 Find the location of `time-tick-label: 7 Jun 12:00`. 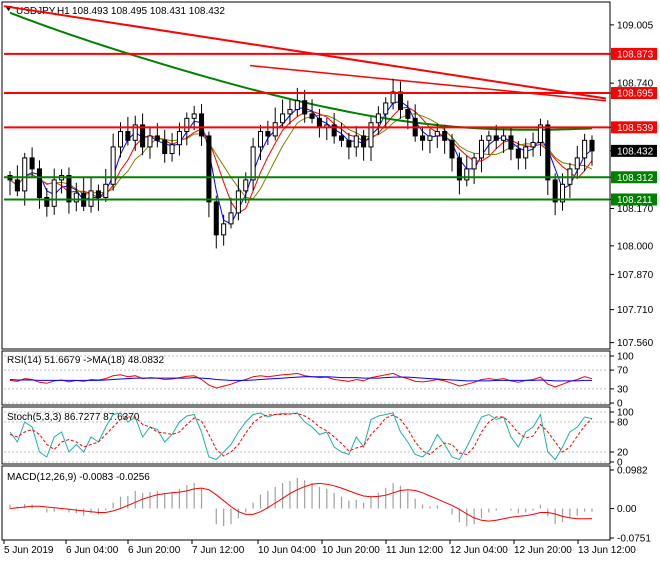

time-tick-label: 7 Jun 12:00 is located at coordinates (218, 550).